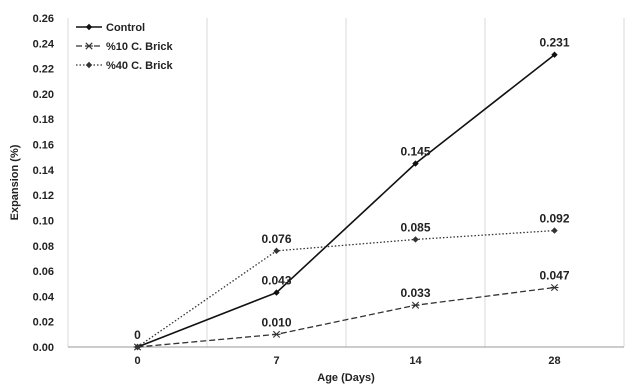 The width and height of the screenshot is (637, 385). Describe the element at coordinates (415, 293) in the screenshot. I see `data-label: 0.033` at that location.